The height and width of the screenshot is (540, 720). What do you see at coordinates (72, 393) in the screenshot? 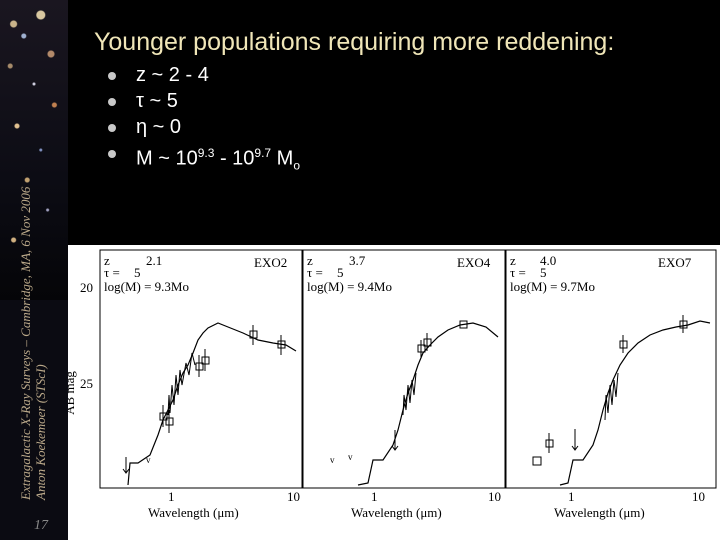
I see `y-axis-label: AB mag` at bounding box center [72, 393].